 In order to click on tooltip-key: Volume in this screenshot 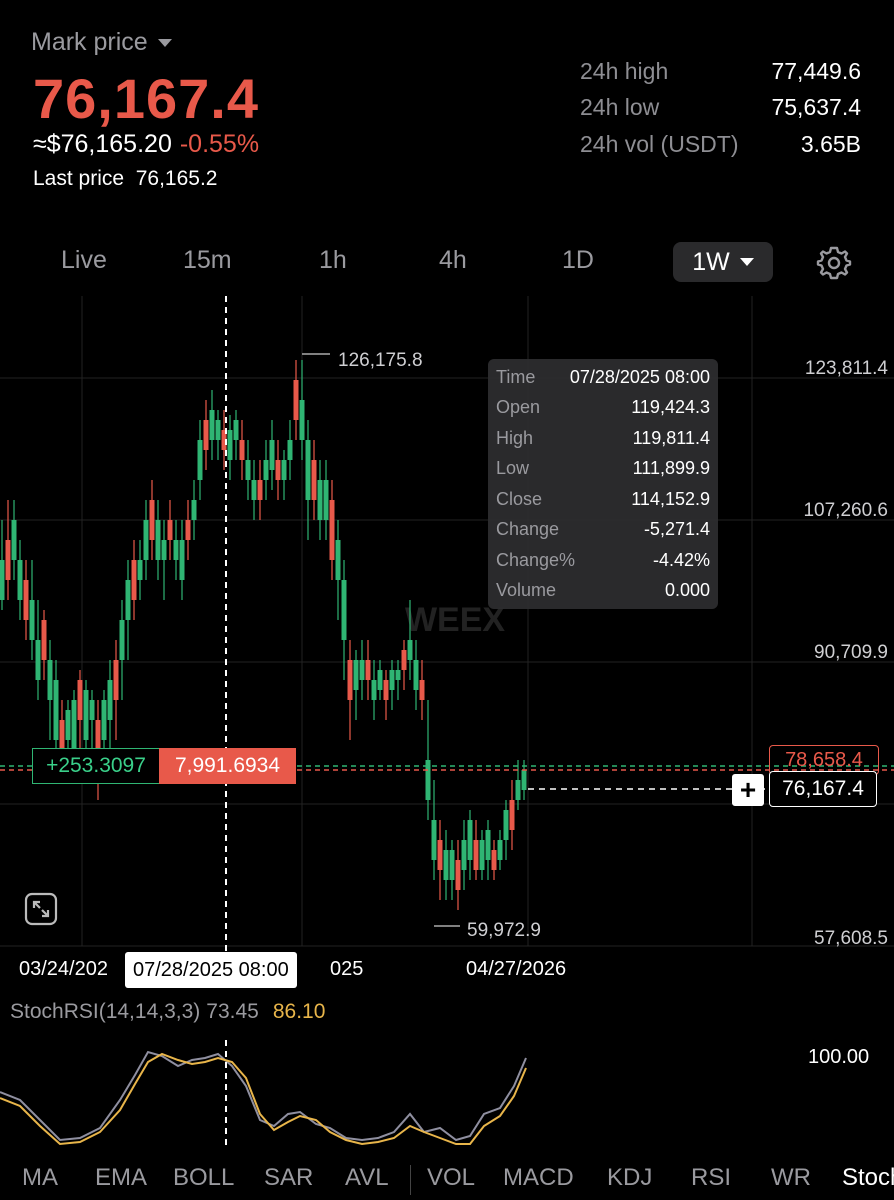, I will do `click(526, 590)`.